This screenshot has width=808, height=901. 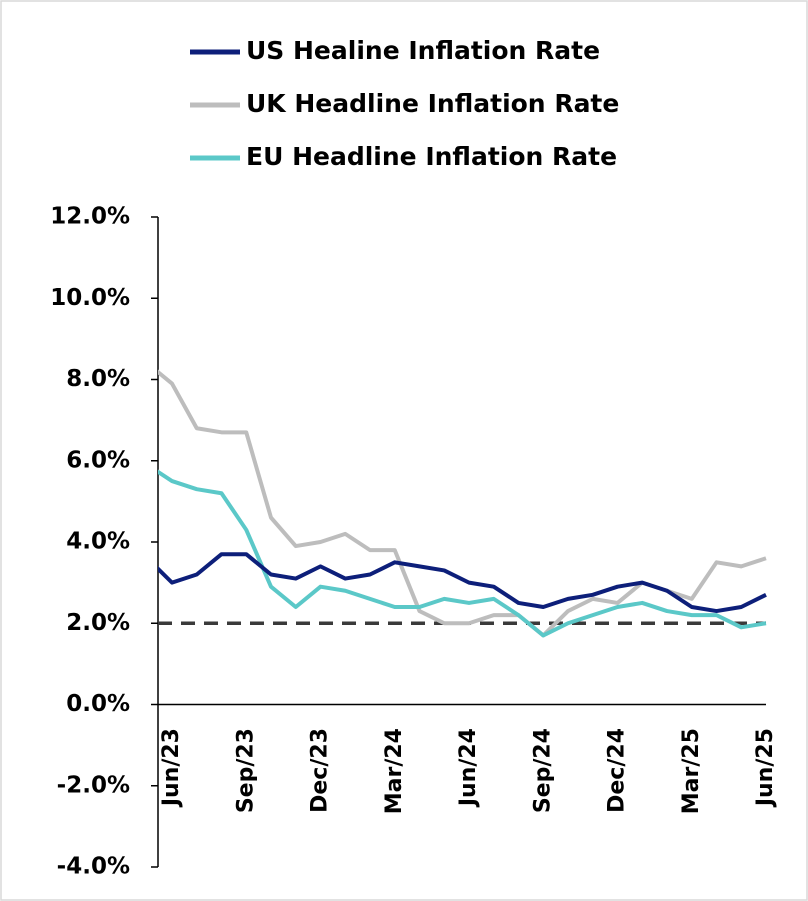 What do you see at coordinates (468, 768) in the screenshot?
I see `x-tick-label: Jun/24` at bounding box center [468, 768].